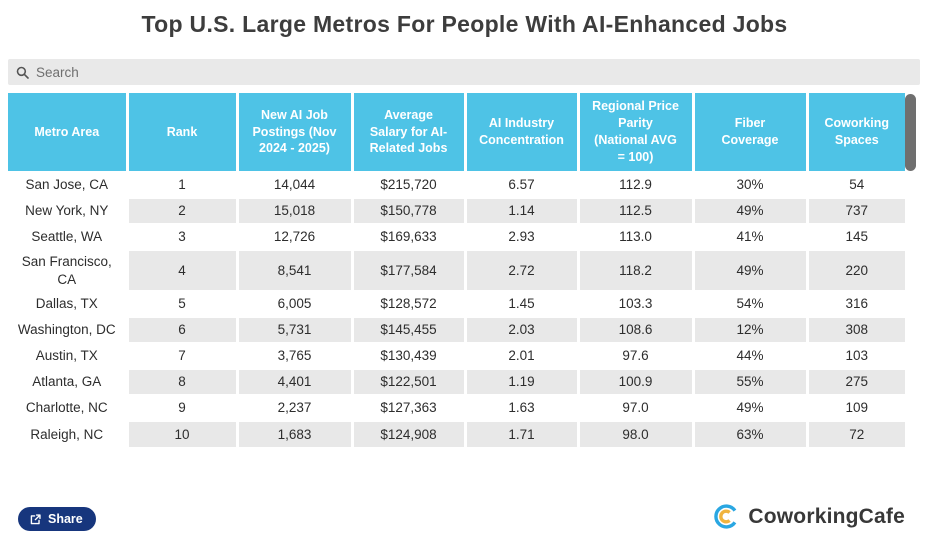  I want to click on share-button: Share, so click(57, 519).